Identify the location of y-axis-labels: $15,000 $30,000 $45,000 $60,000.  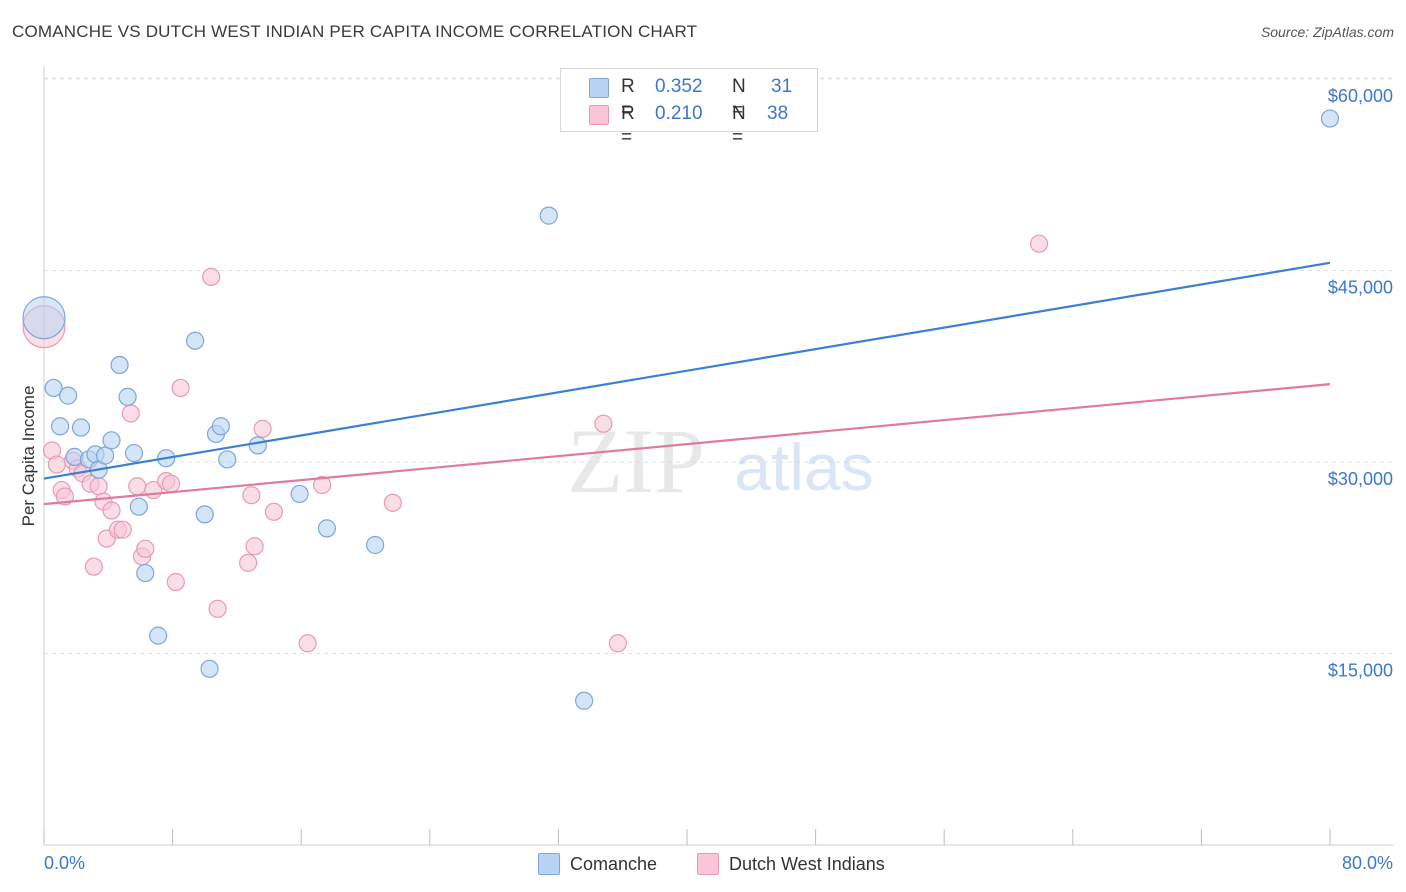
(1360, 383).